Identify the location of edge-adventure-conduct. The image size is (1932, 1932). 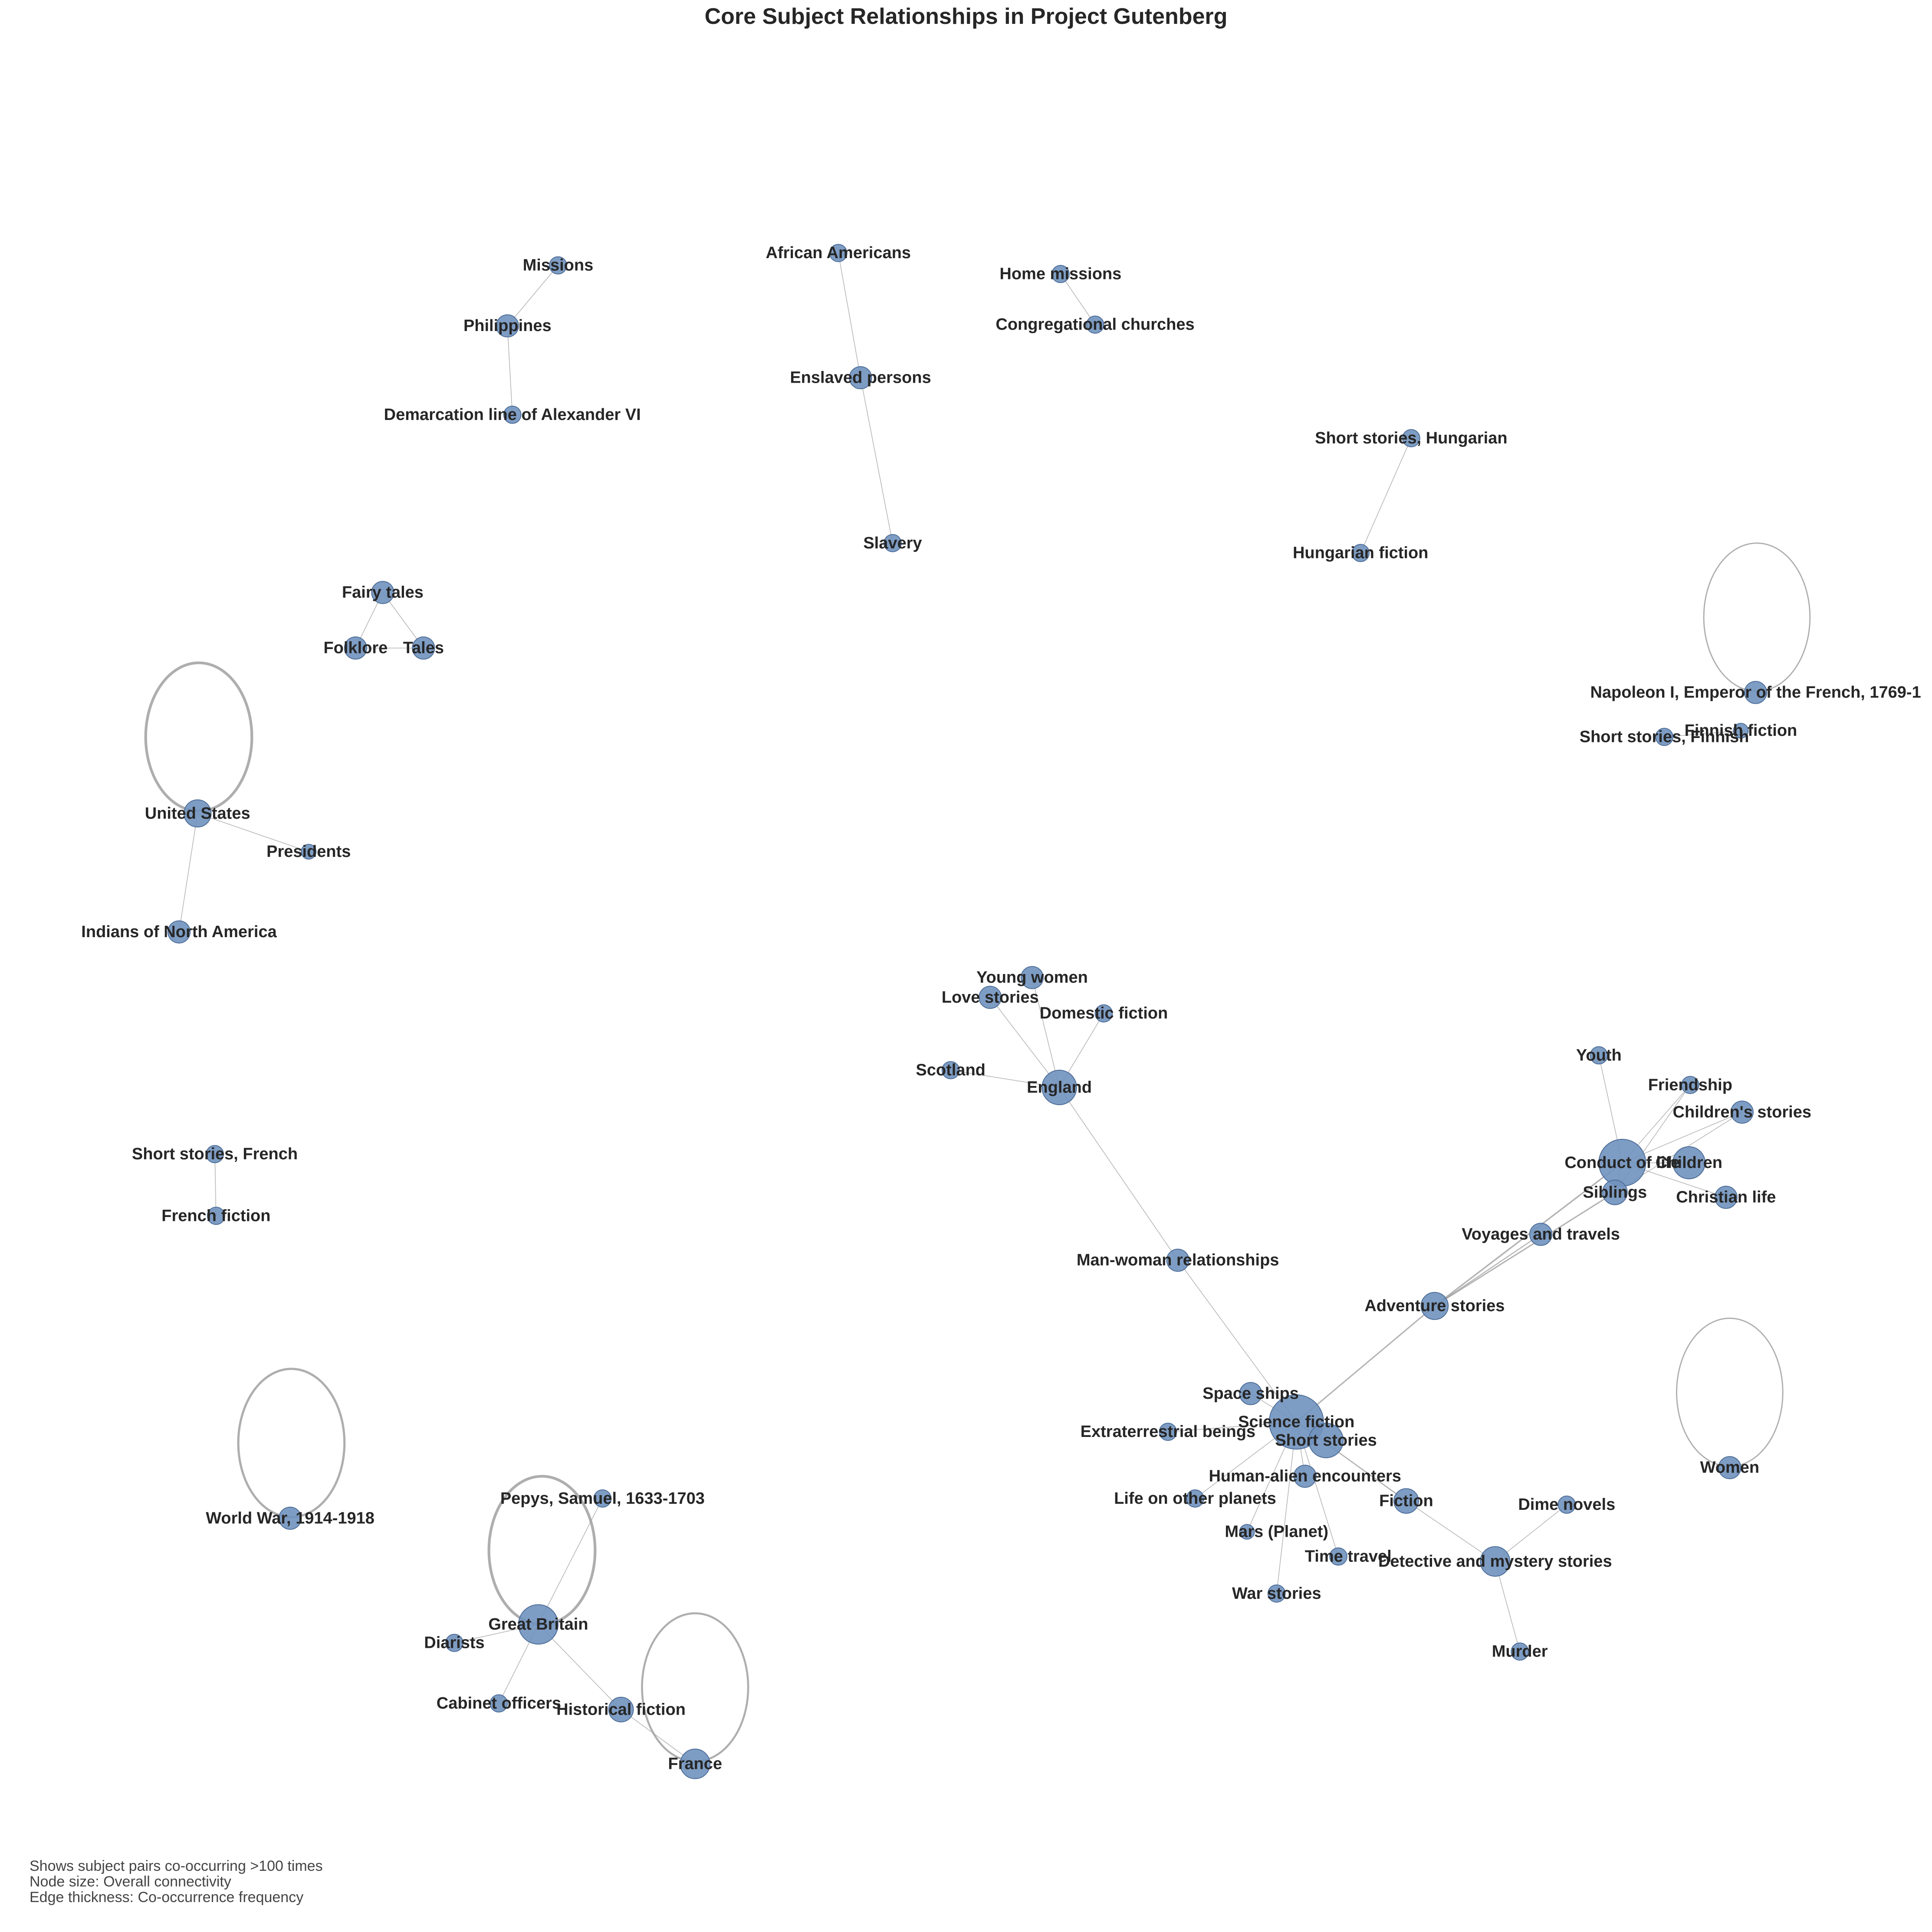
(1528, 1234).